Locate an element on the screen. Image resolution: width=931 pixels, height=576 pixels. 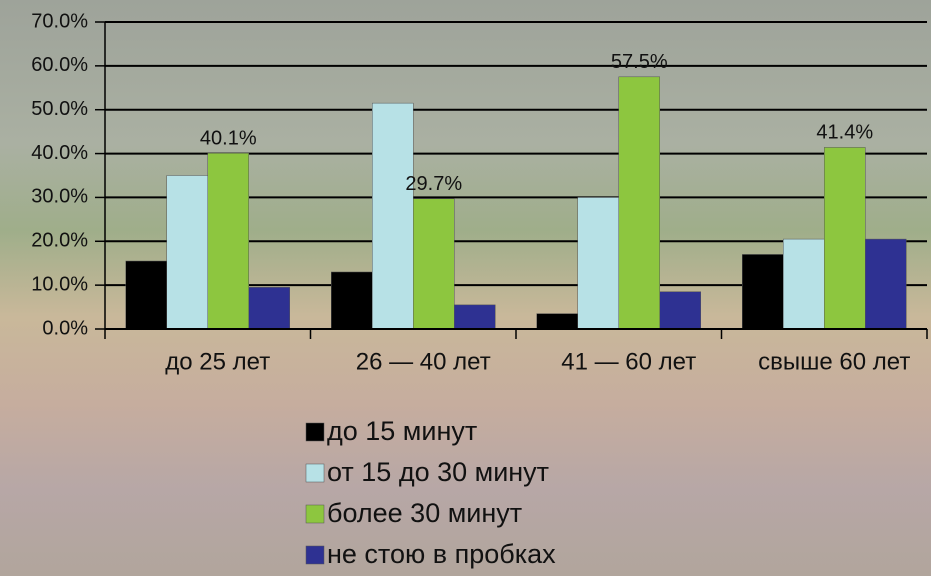
y-tick-label: 40.0% is located at coordinates (59, 153).